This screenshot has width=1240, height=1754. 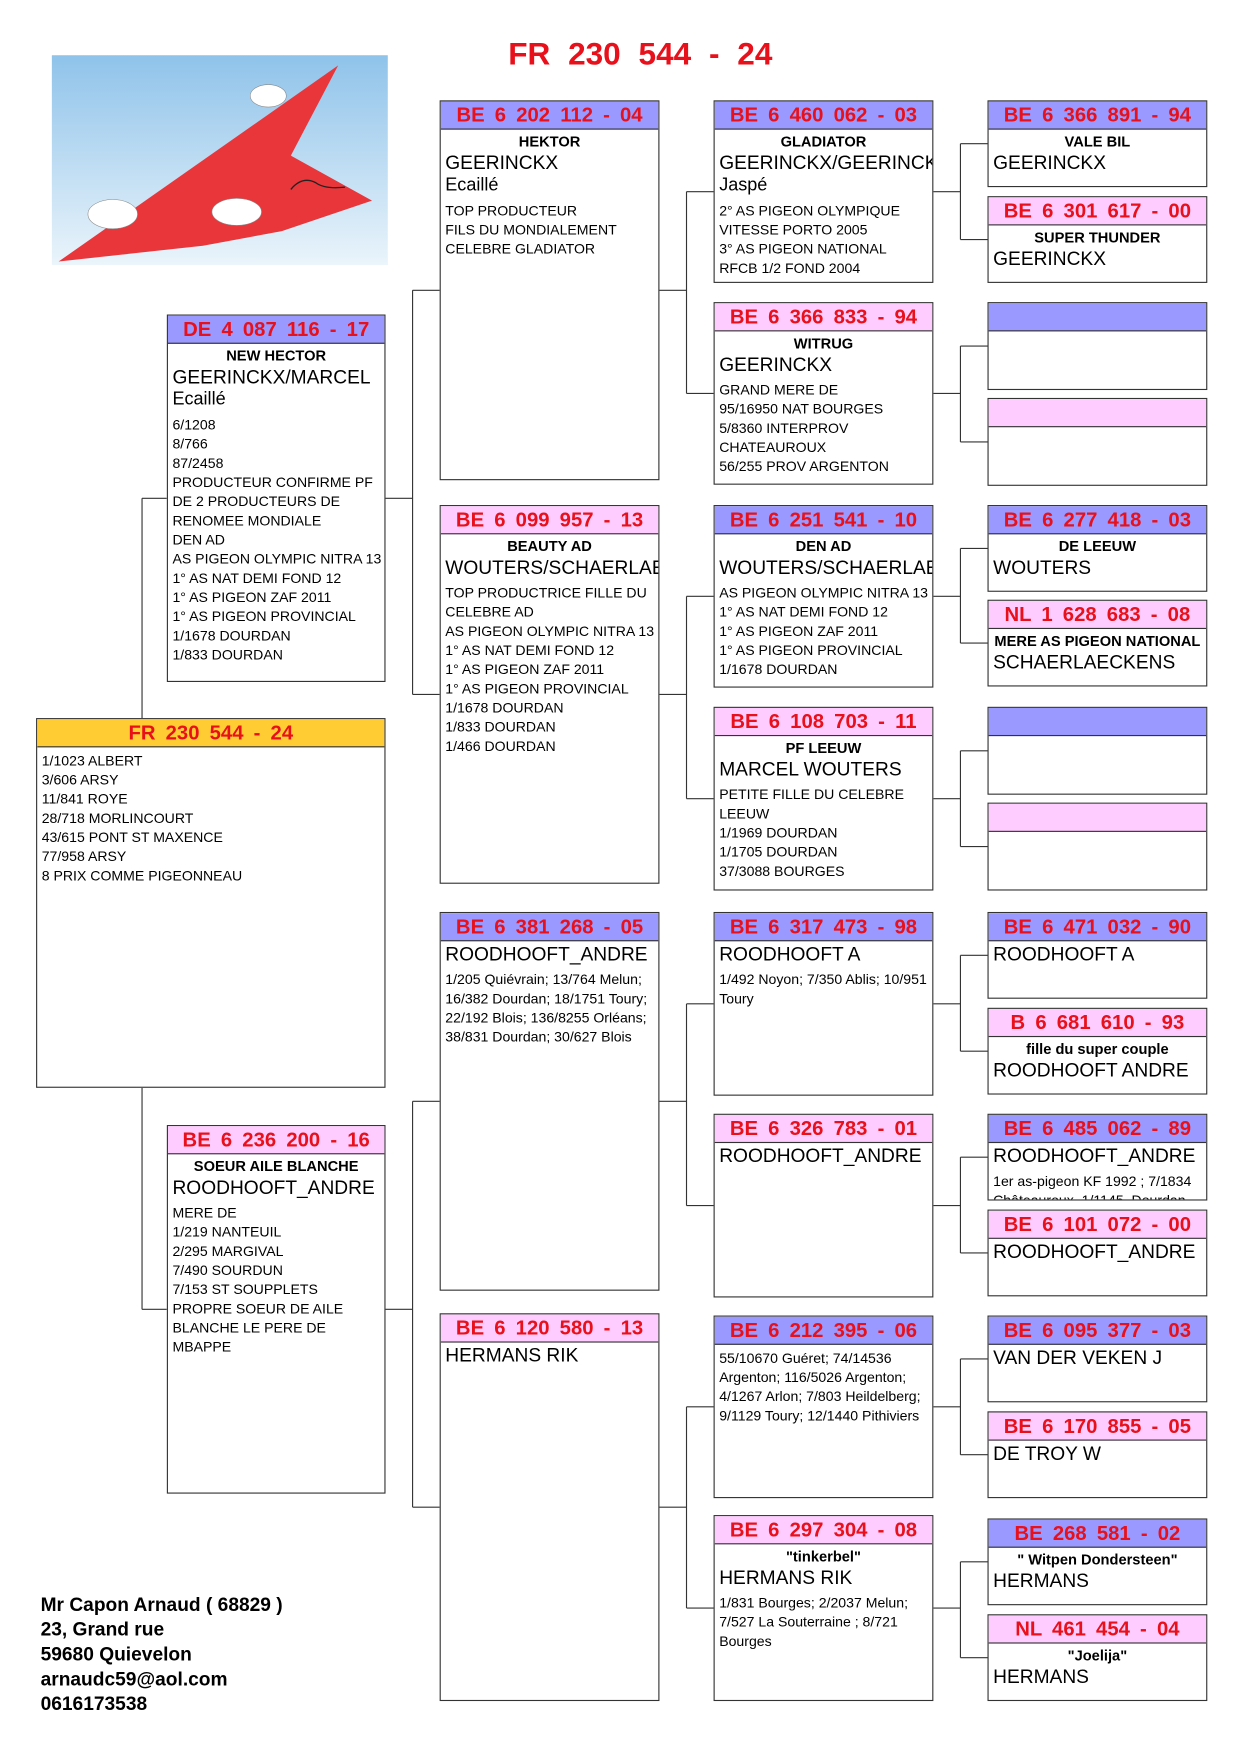 I want to click on owner-line: arnaudc59@aol.com, so click(x=134, y=1679).